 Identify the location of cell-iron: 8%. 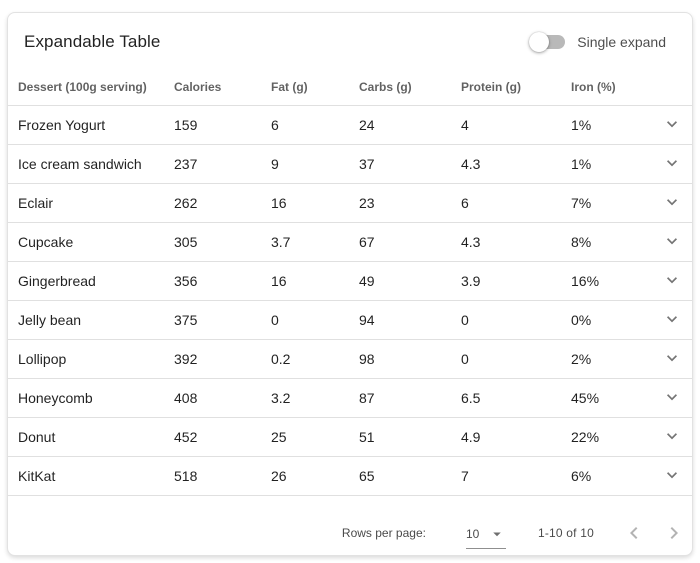
(606, 242).